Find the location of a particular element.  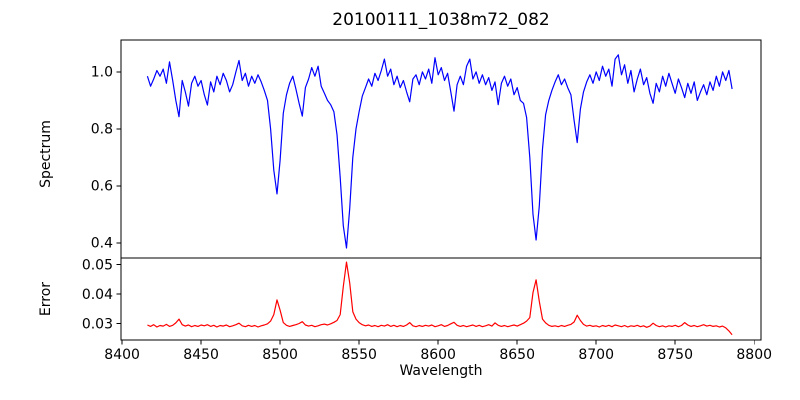

y-tick-label: 1.0 is located at coordinates (102, 73).